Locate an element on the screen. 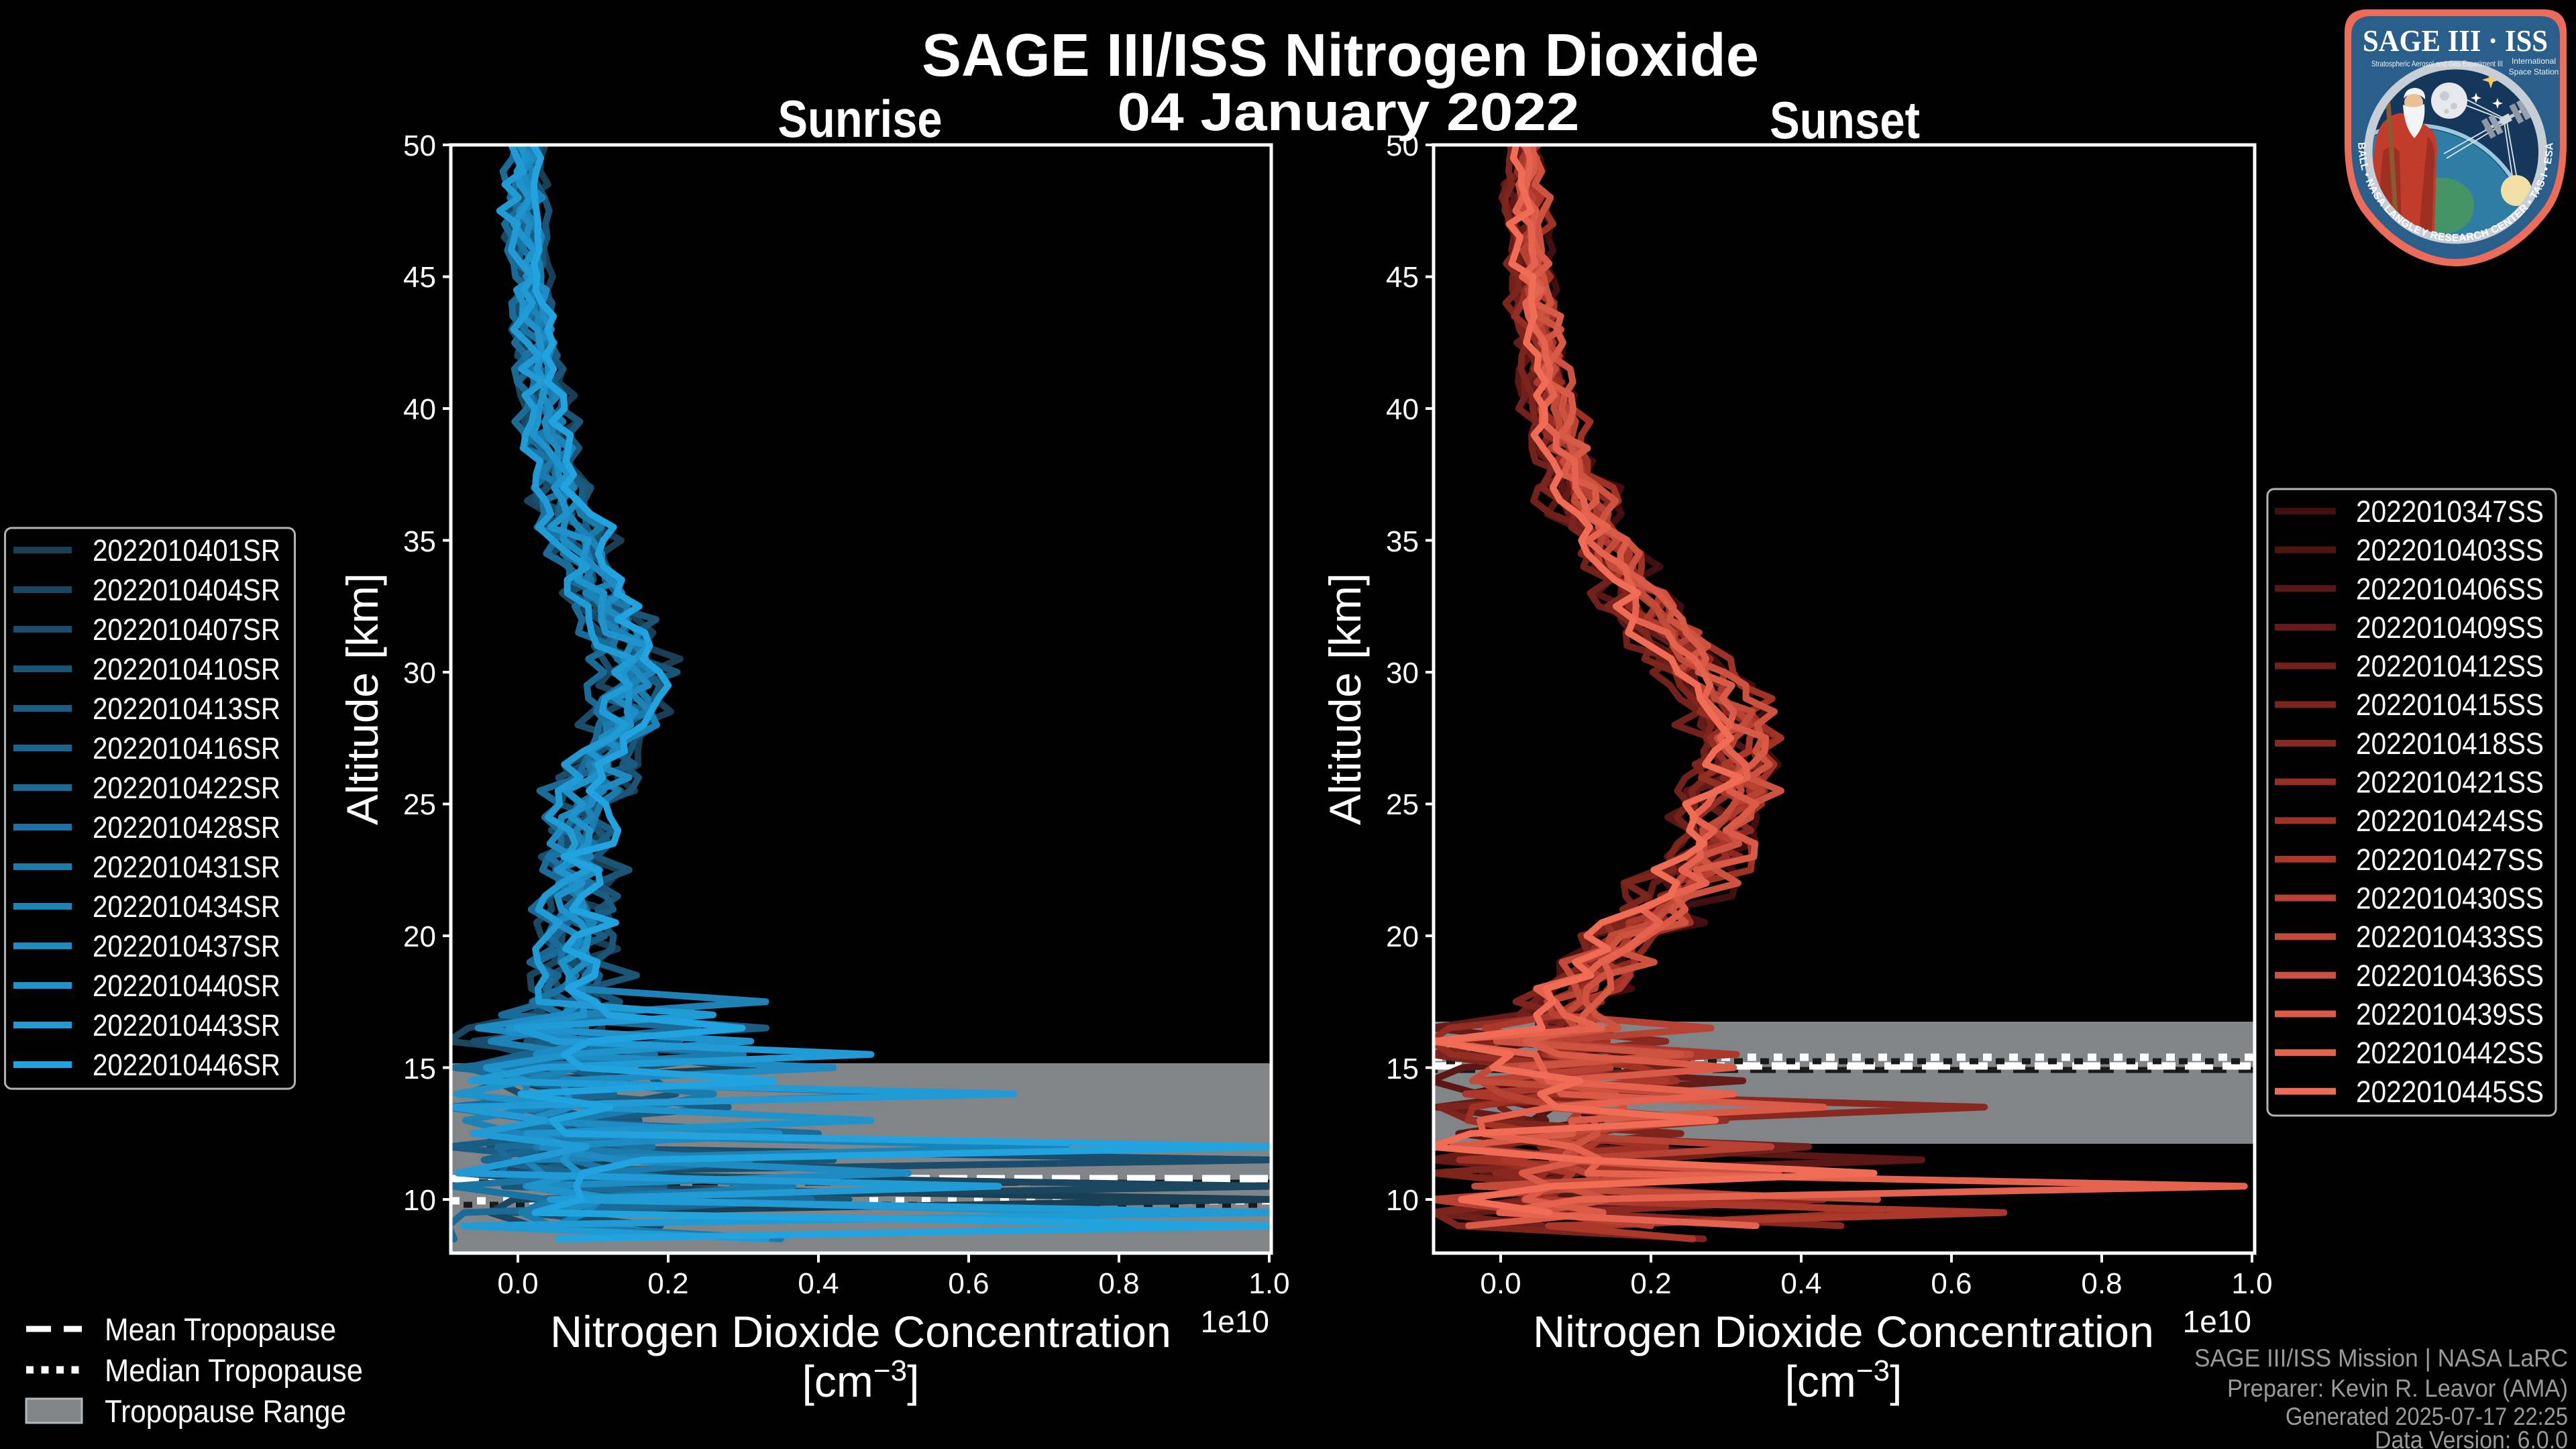 The height and width of the screenshot is (1449, 2576). svg-text: 2022010427SS is located at coordinates (2450, 860).